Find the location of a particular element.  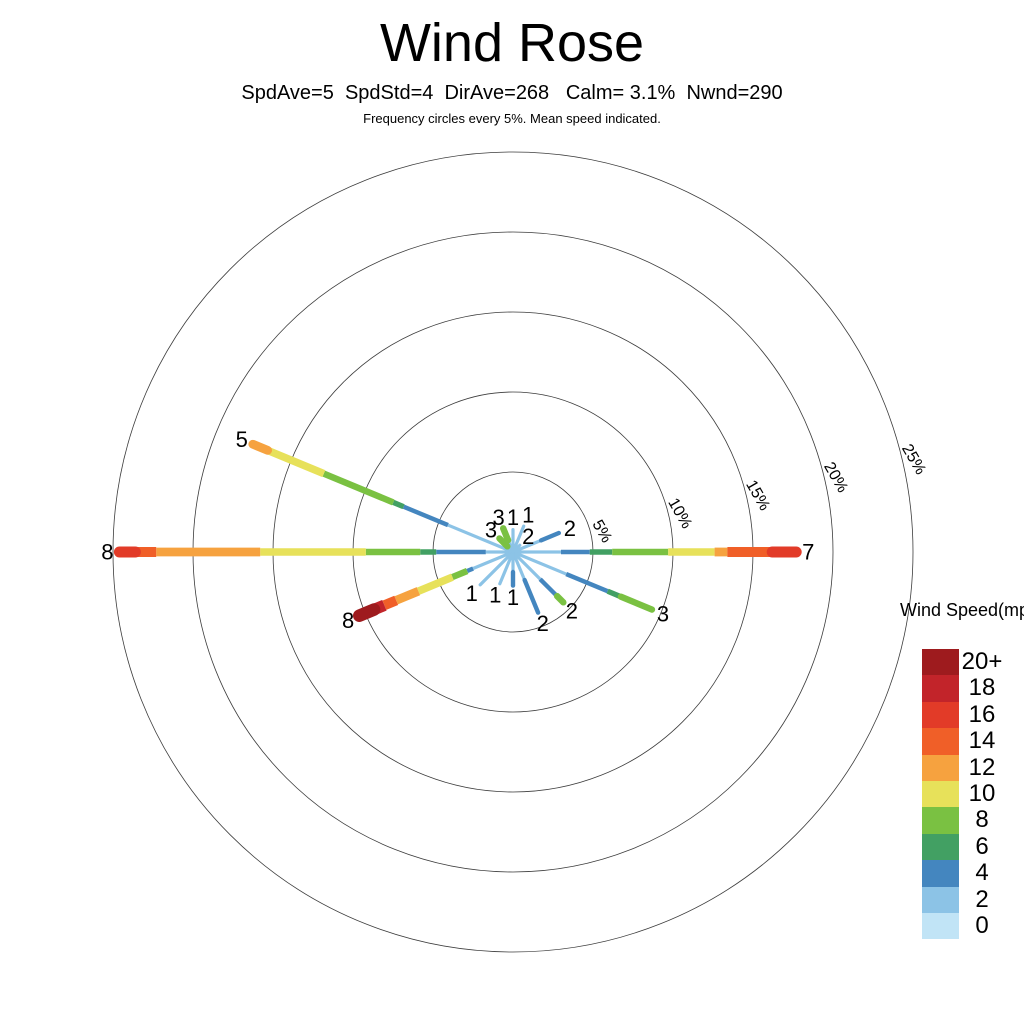

spoke-WSW-segment-12mph is located at coordinates (407, 596).